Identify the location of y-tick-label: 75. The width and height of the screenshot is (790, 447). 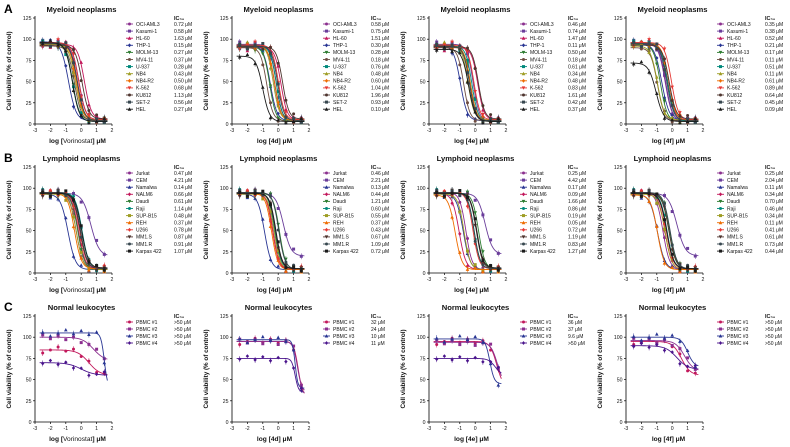
(226, 210).